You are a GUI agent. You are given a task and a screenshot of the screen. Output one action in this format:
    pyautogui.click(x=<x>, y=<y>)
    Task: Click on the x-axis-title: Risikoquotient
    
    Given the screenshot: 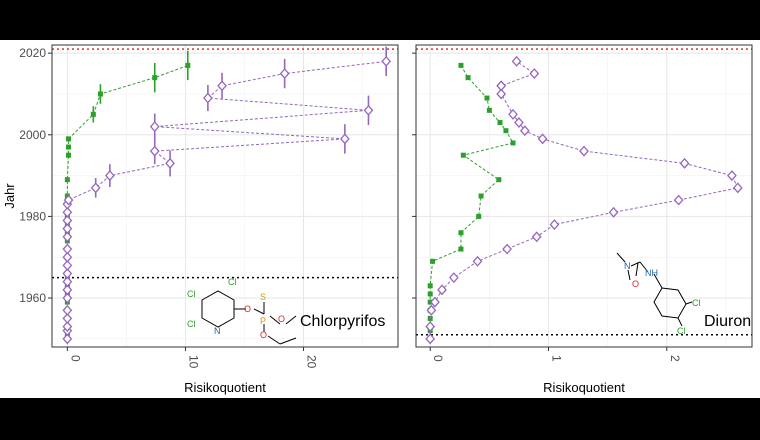 What is the action you would take?
    pyautogui.click(x=584, y=387)
    